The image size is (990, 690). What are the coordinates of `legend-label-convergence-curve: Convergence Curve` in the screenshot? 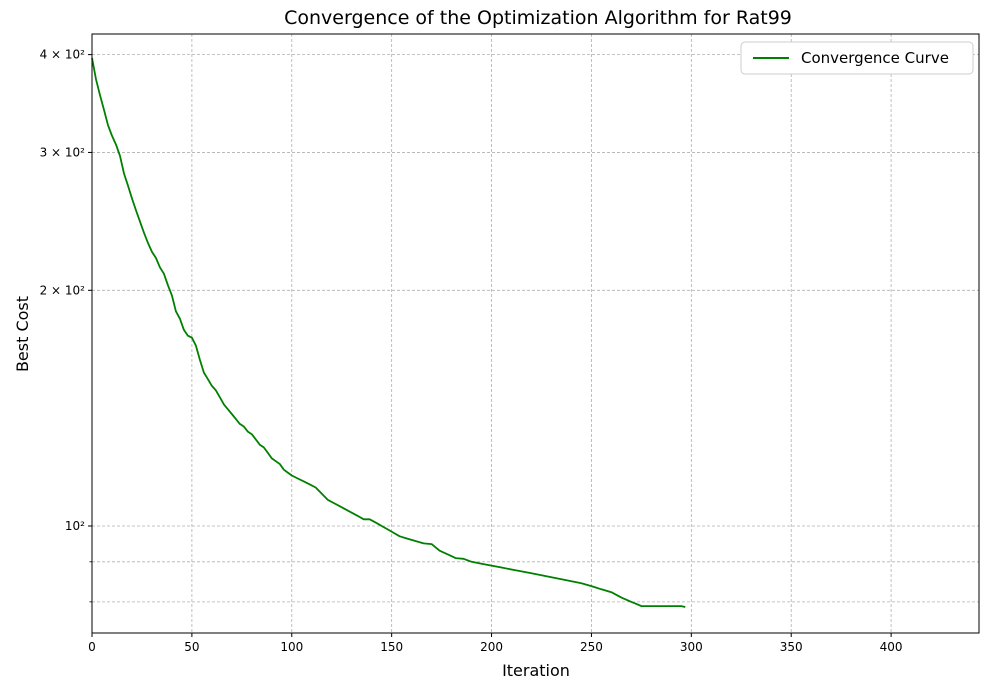 It's located at (875, 58).